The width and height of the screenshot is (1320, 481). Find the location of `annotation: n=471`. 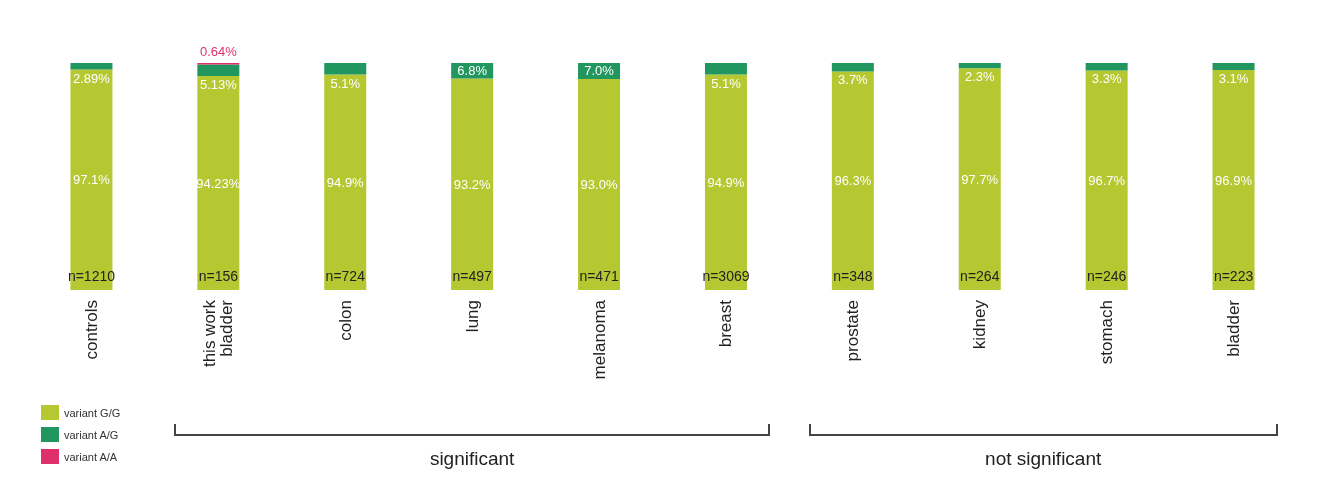

annotation: n=471 is located at coordinates (599, 276).